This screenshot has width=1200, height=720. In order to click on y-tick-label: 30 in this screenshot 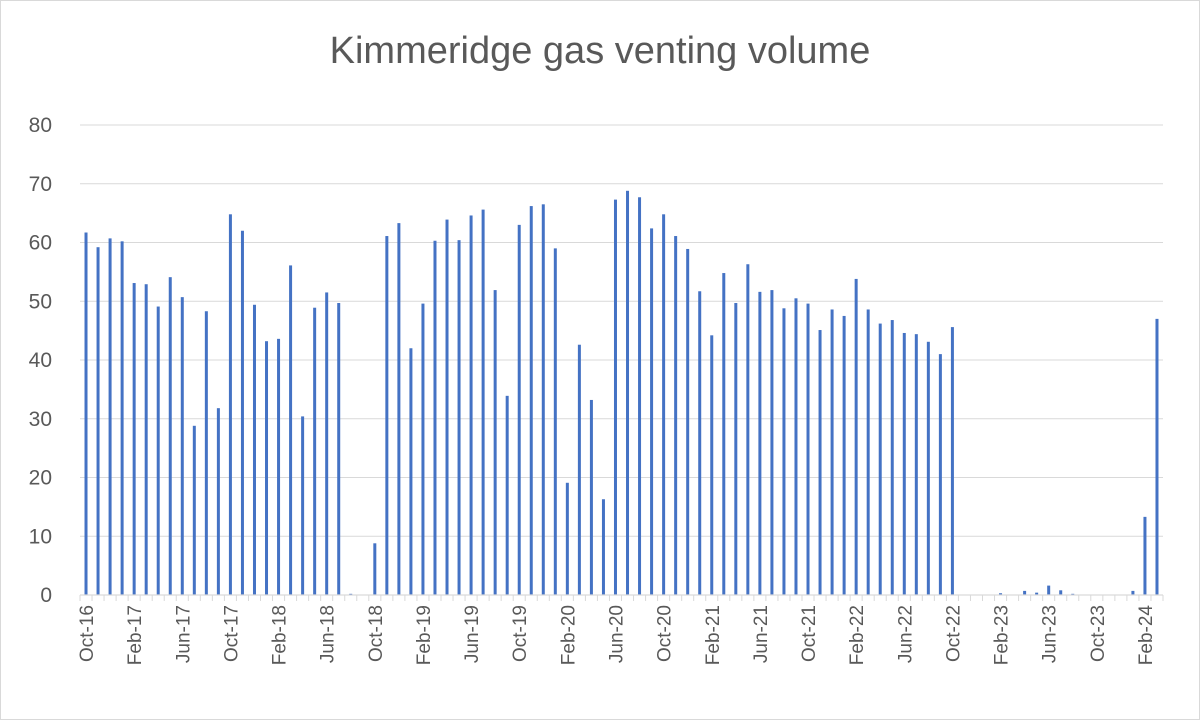, I will do `click(40, 419)`.